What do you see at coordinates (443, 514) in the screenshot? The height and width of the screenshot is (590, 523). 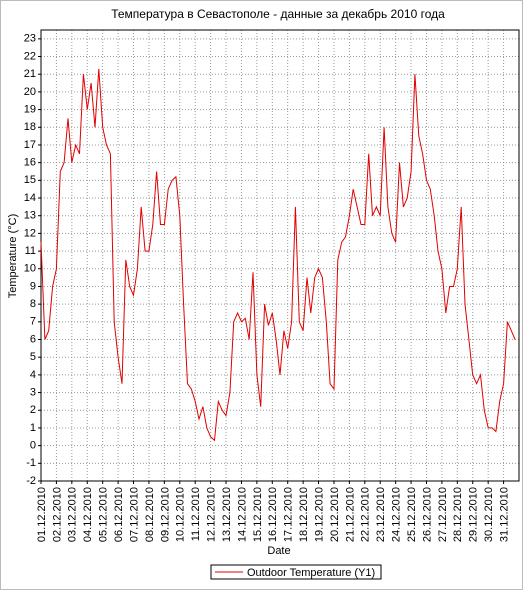 I see `x-tick-label: 27.12.2010` at bounding box center [443, 514].